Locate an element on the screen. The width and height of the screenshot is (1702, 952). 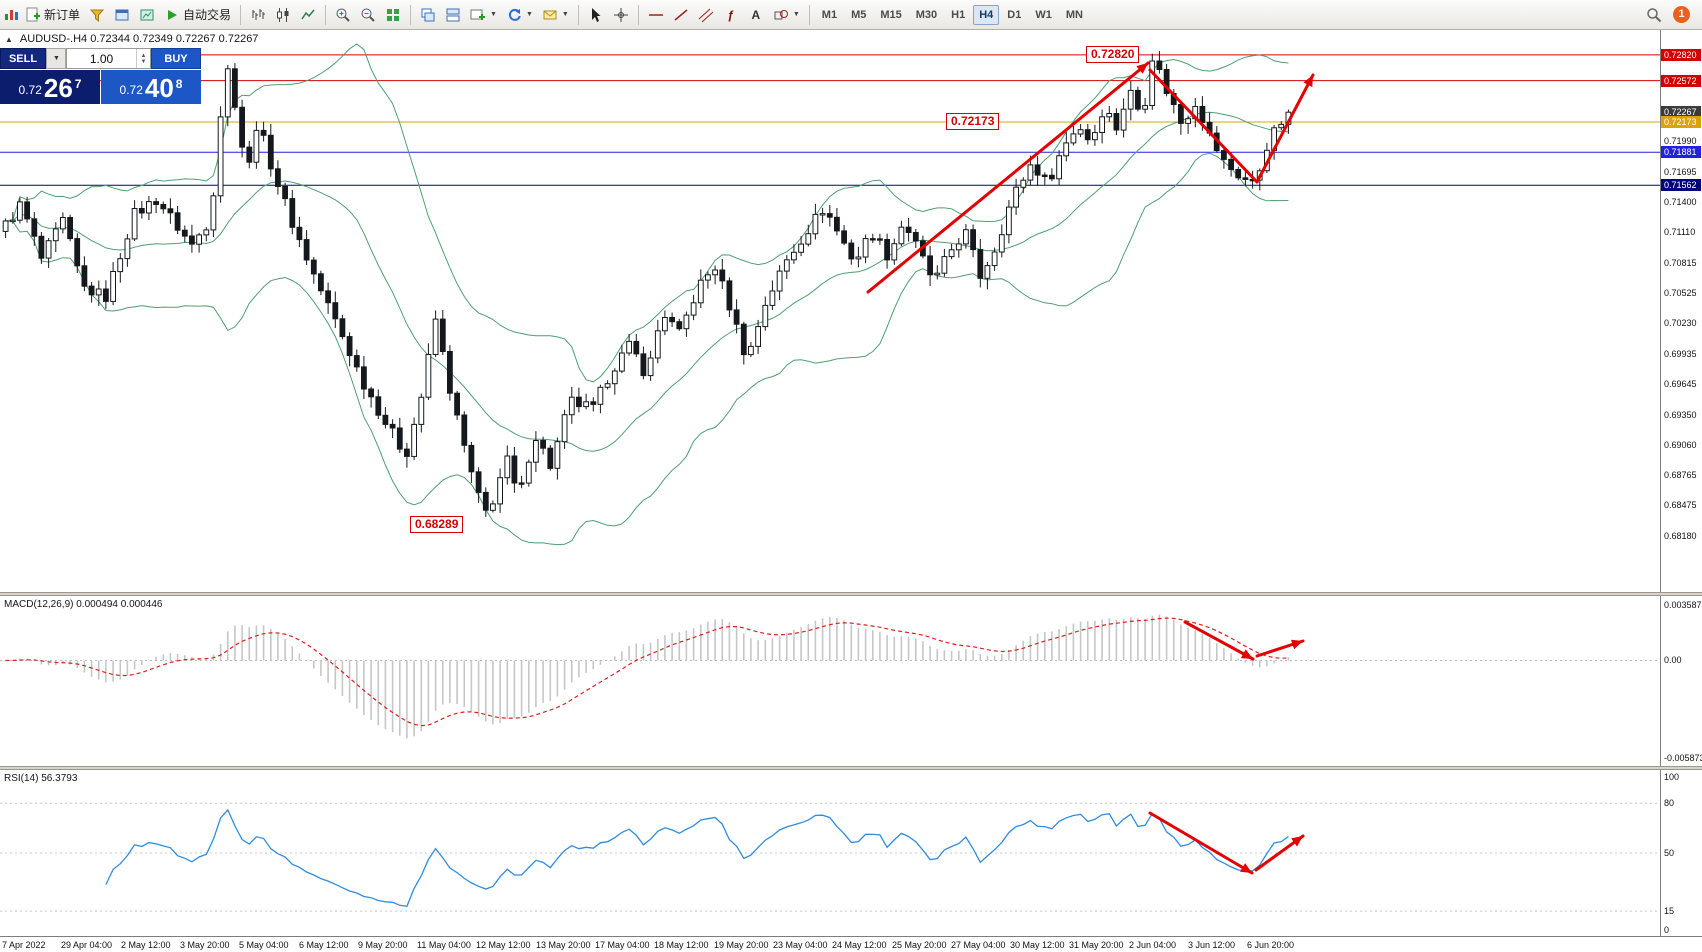
time-axis-label: 27 May 04:00 is located at coordinates (978, 945).